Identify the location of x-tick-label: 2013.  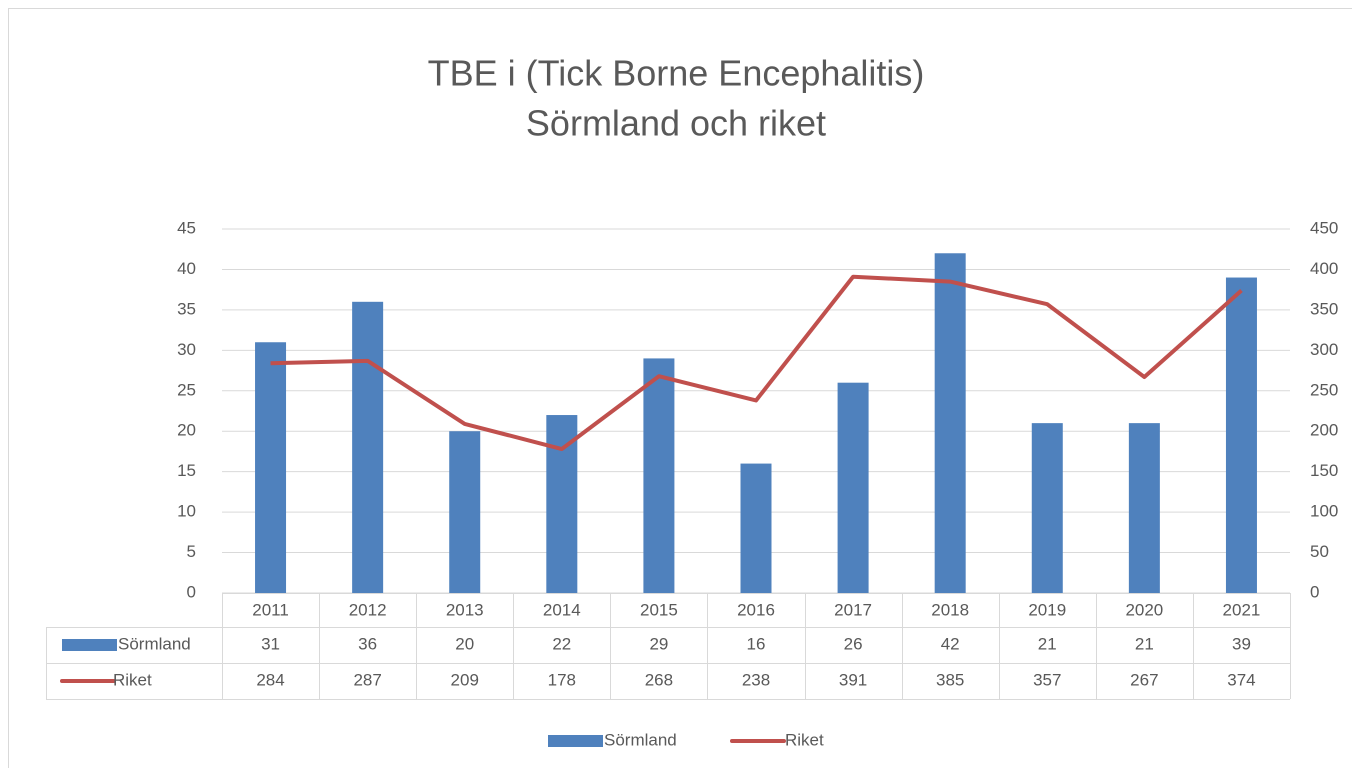
(465, 609).